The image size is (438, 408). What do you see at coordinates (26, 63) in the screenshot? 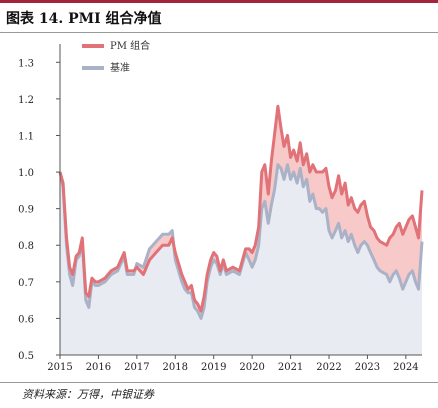
I see `y-tick-label: 1.3` at bounding box center [26, 63].